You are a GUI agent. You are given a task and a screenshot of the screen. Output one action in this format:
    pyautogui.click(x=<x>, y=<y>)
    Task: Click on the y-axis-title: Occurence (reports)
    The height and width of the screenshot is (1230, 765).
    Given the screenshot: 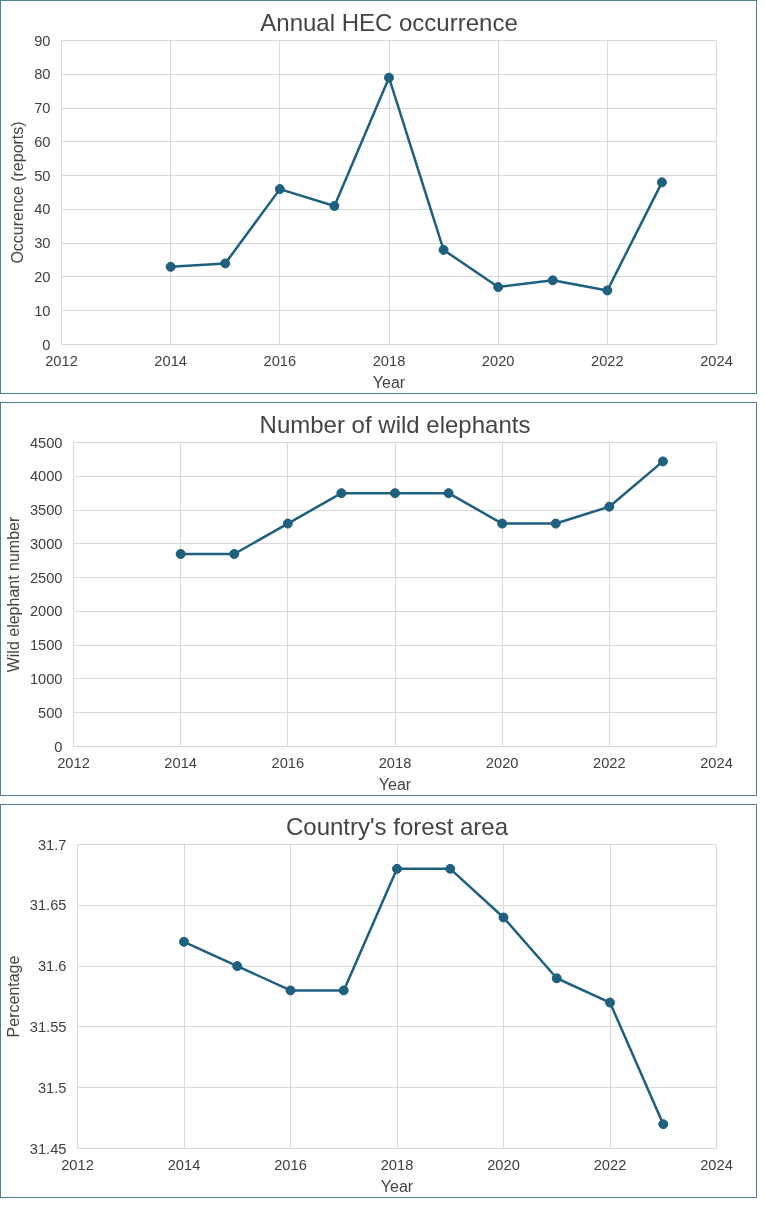 What is the action you would take?
    pyautogui.click(x=18, y=192)
    